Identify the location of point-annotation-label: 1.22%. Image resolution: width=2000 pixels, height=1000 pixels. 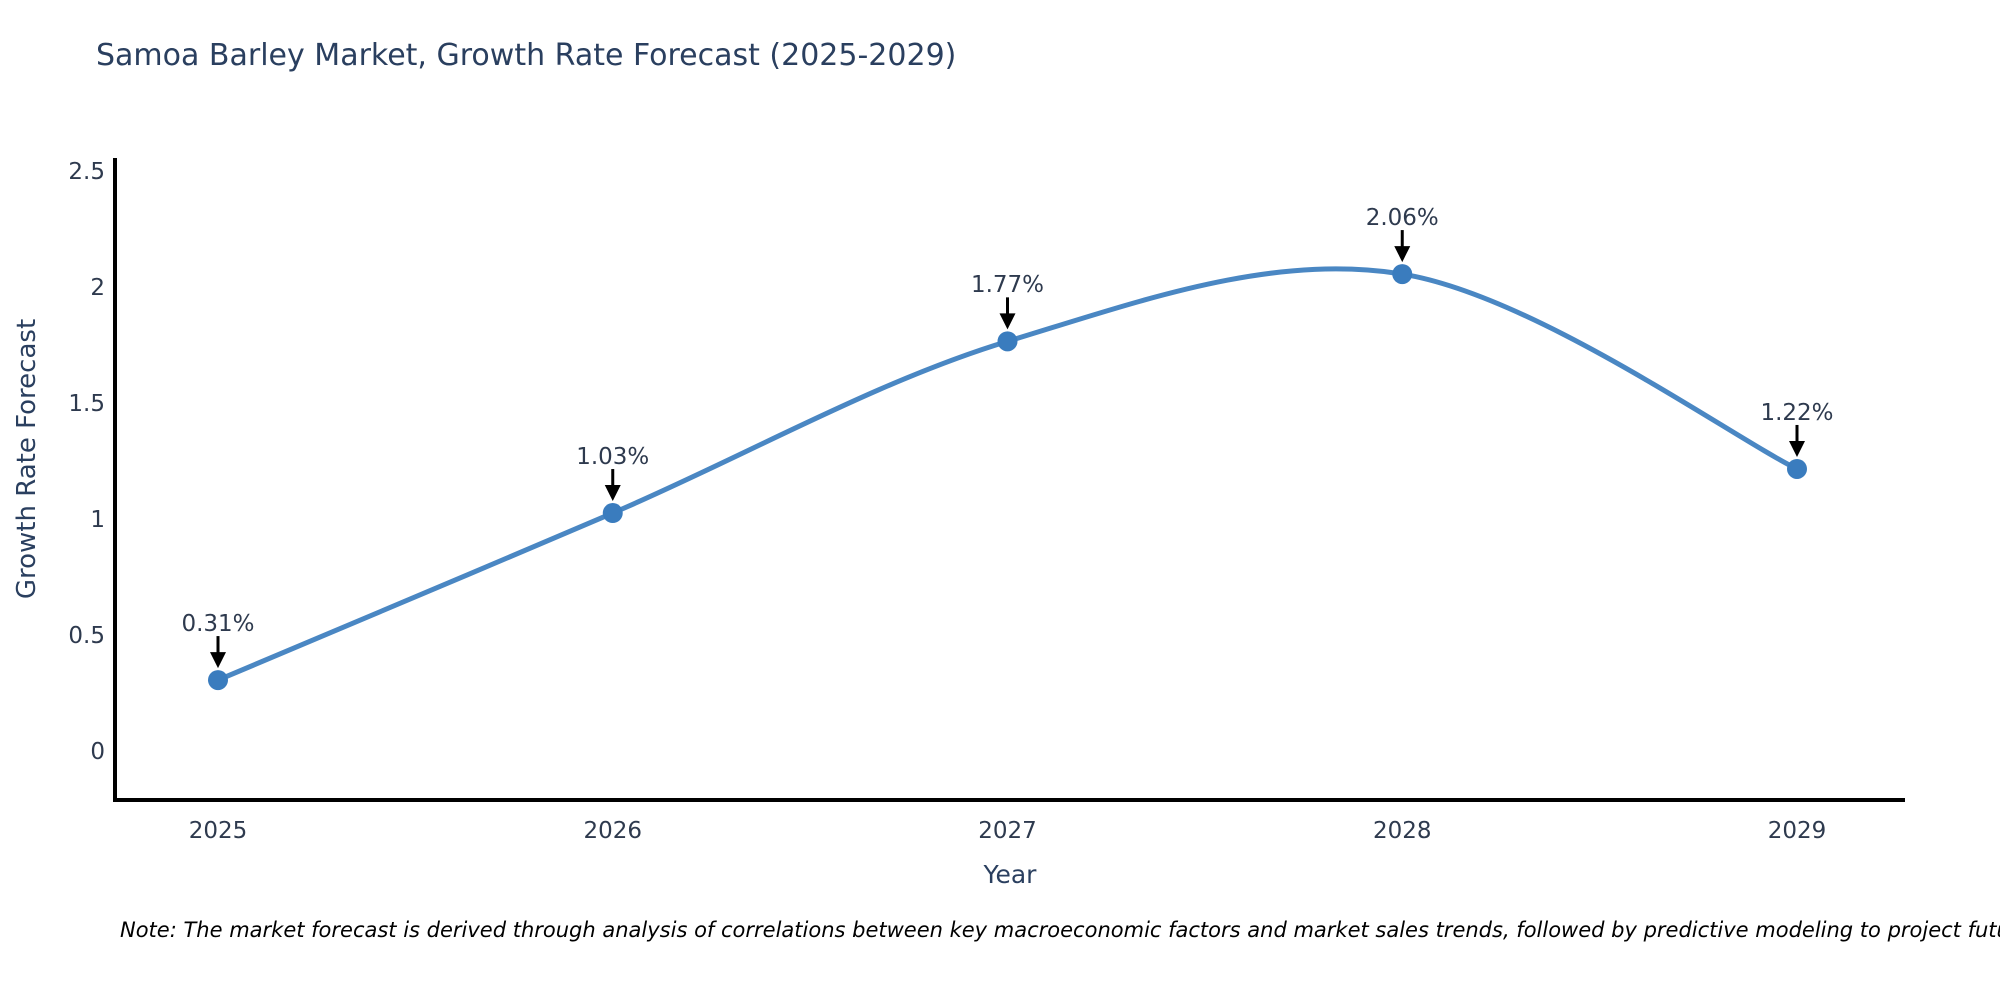
(1797, 412).